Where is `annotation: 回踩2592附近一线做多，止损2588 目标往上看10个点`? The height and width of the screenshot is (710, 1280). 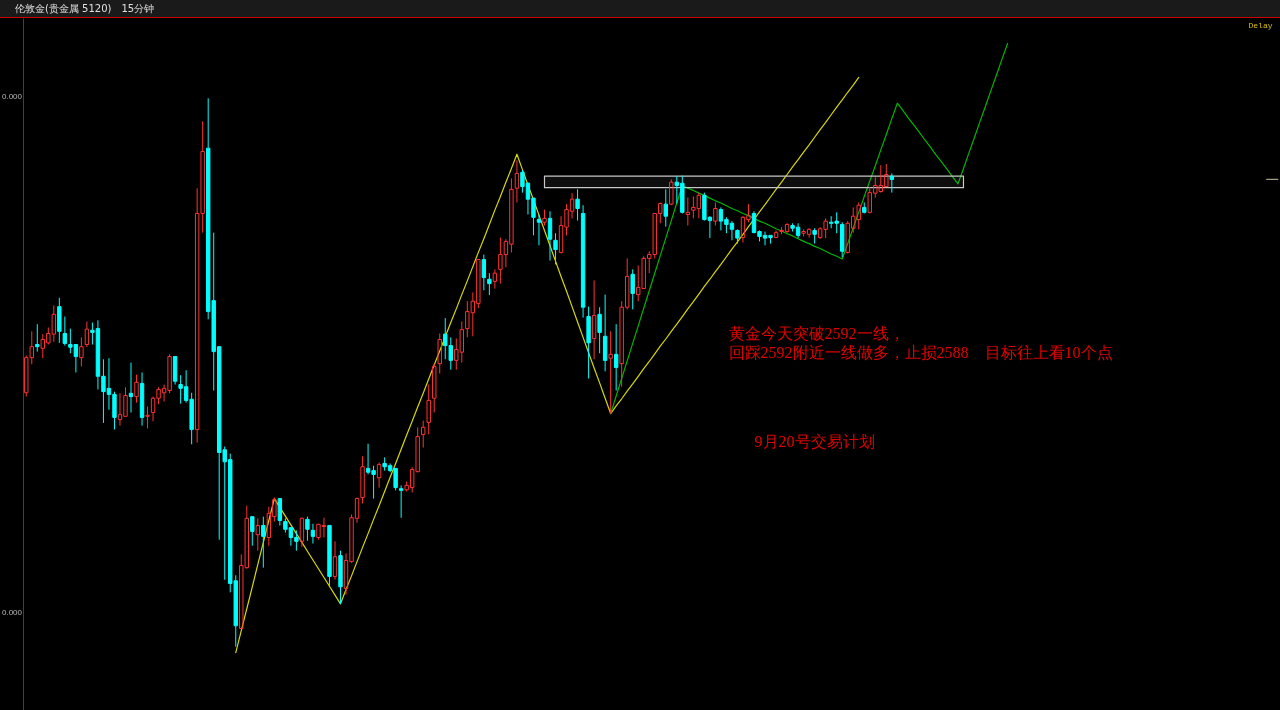 annotation: 回踩2592附近一线做多，止损2588 目标往上看10个点 is located at coordinates (920, 352).